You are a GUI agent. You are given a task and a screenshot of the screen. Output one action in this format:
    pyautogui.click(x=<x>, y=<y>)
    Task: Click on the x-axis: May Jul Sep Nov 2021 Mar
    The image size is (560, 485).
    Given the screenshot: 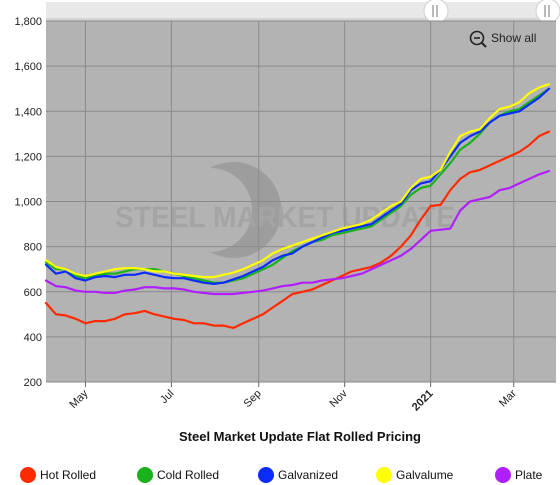 What is the action you would take?
    pyautogui.click(x=293, y=397)
    